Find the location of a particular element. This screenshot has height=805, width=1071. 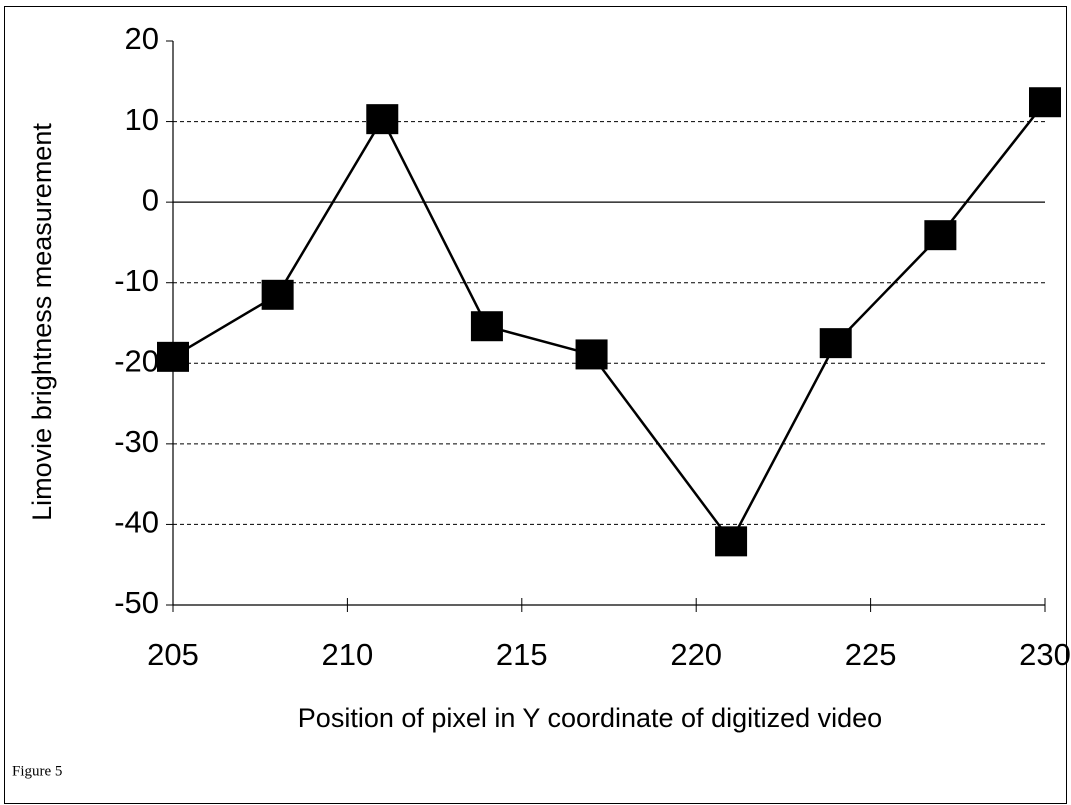

y-tick-label: -40 is located at coordinates (136, 522).